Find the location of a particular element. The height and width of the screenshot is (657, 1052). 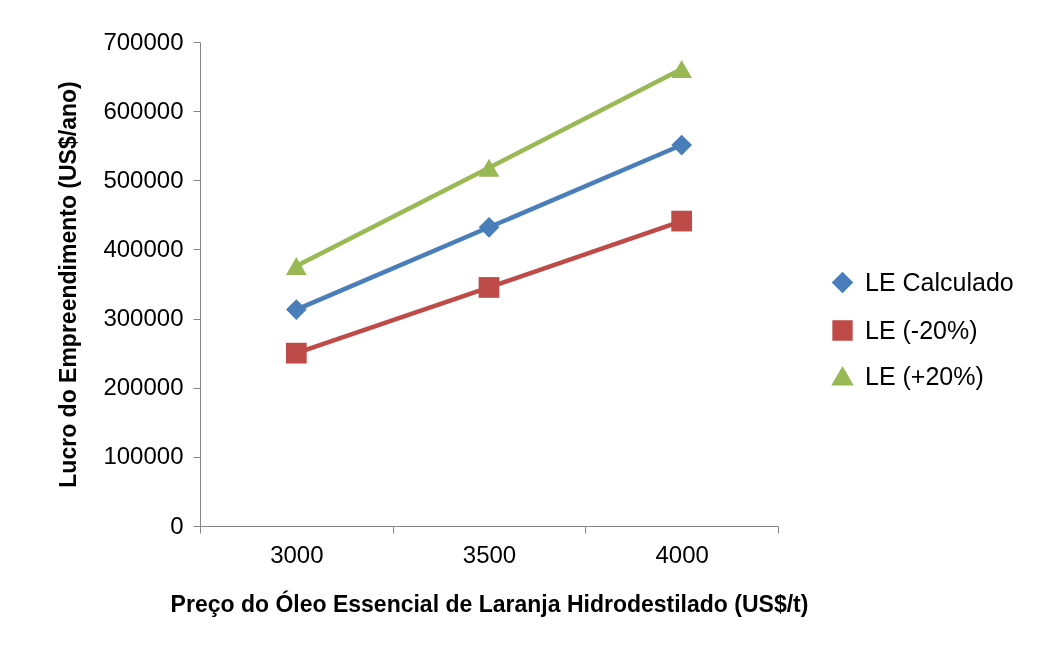

x-tick-label: 4000 is located at coordinates (682, 554).